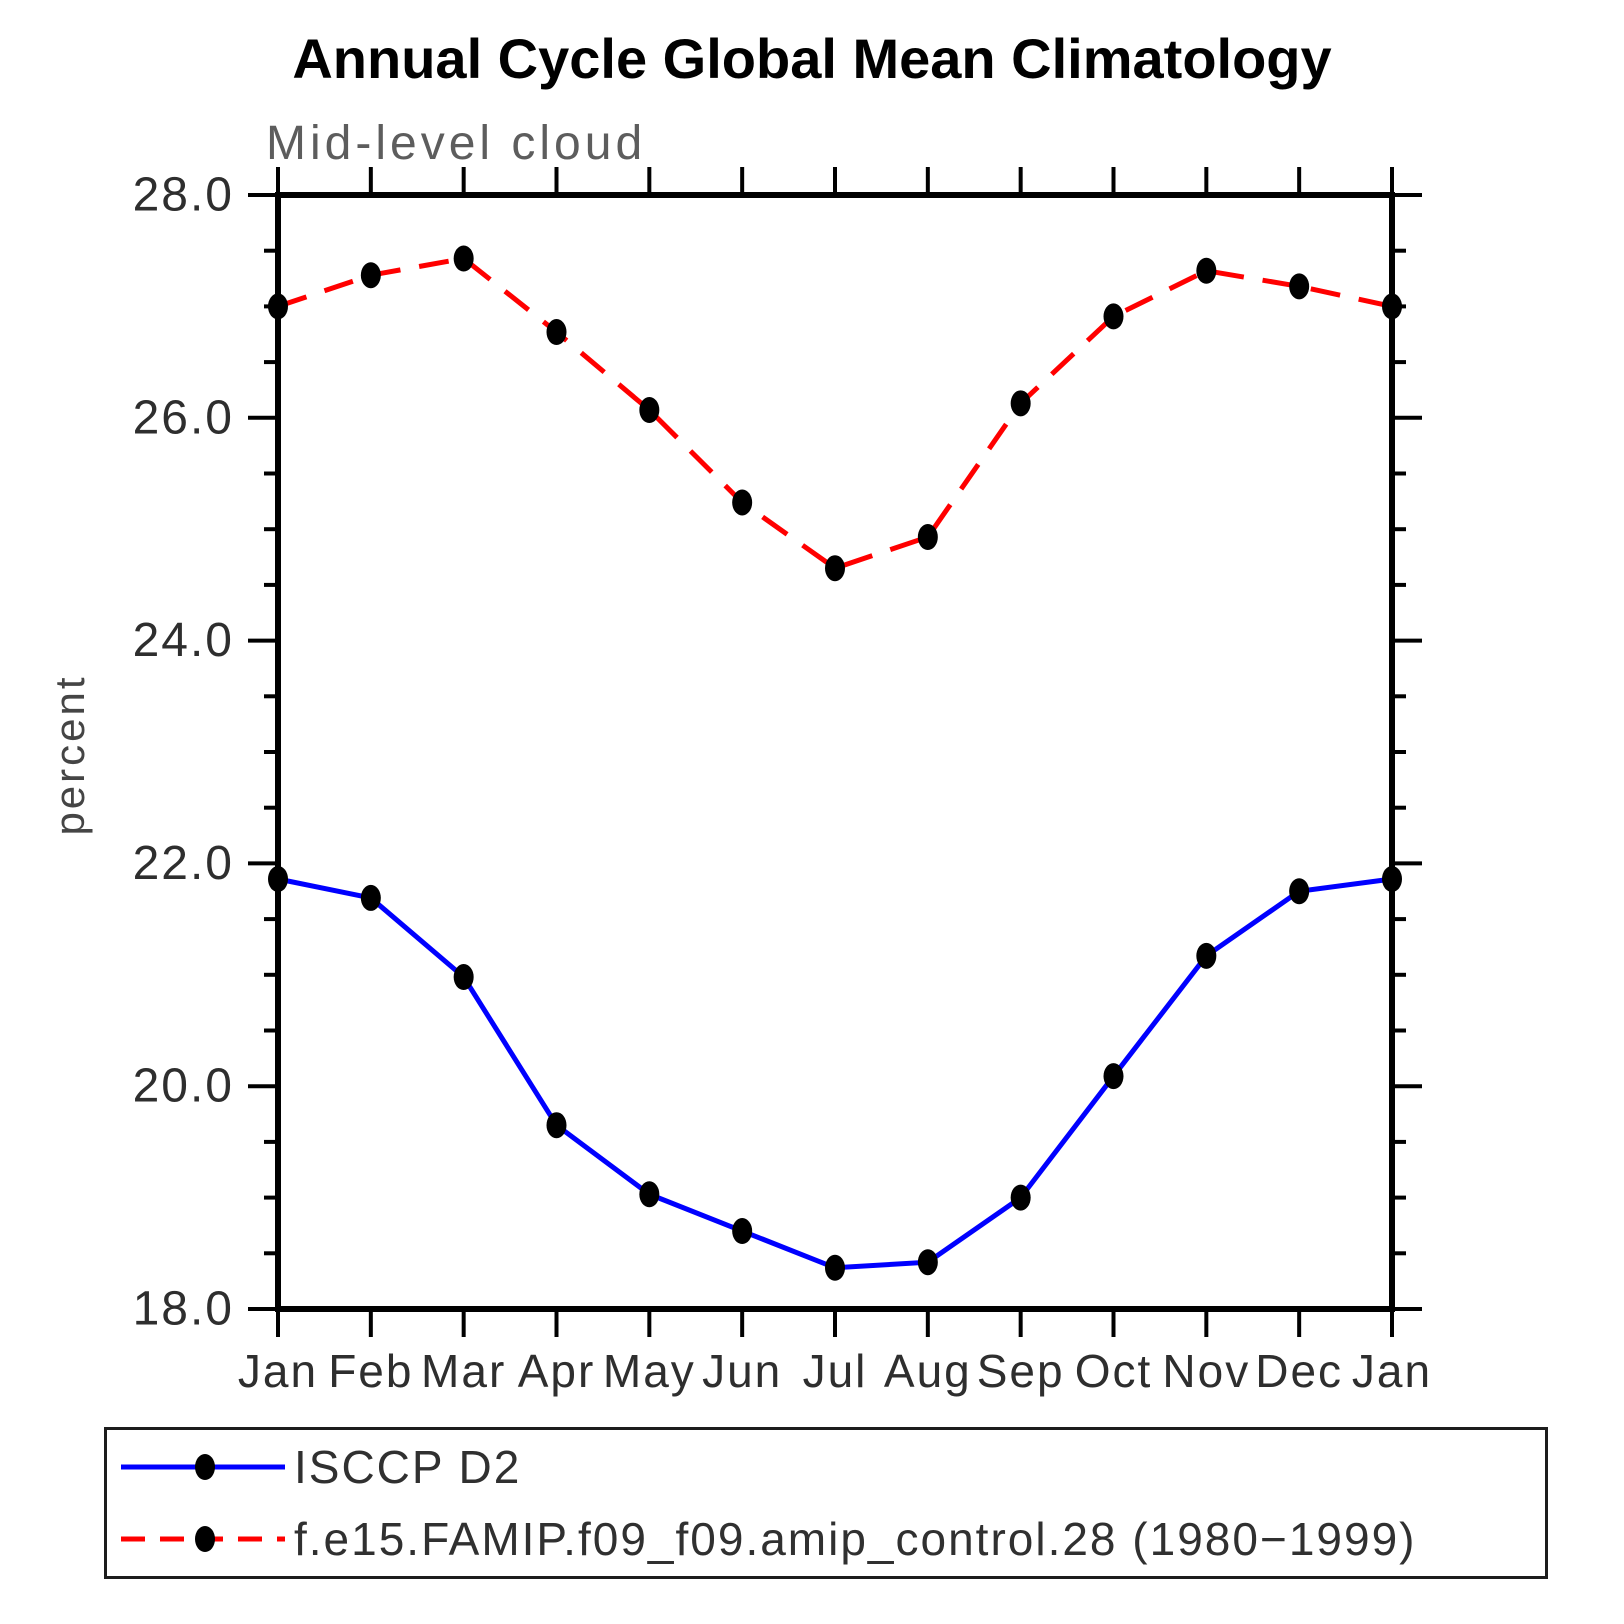  Describe the element at coordinates (835, 413) in the screenshot. I see `series-line-f-e15-famip-f09-f09-amip-control-28-1980-1999-` at that location.